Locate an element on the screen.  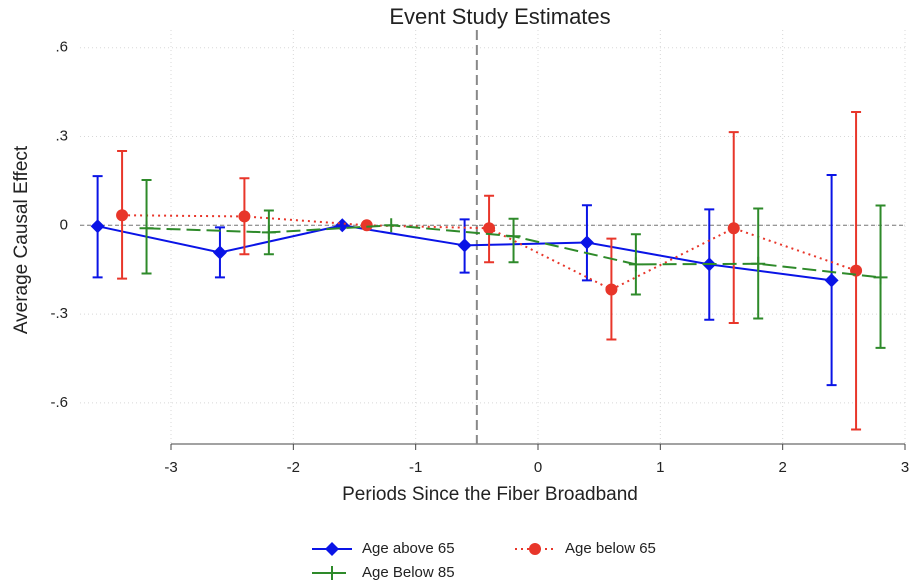
legend-label: Age above 65 is located at coordinates (408, 548).